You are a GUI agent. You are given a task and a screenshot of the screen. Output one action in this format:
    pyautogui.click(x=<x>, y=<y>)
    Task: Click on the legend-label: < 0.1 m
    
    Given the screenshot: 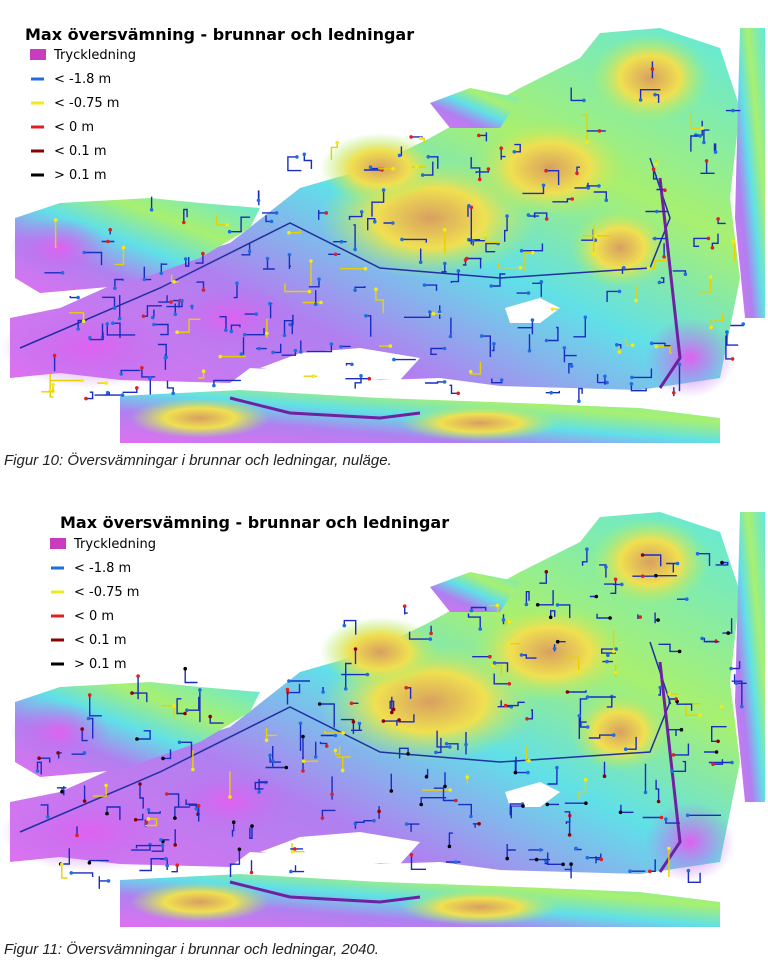 What is the action you would take?
    pyautogui.click(x=100, y=640)
    